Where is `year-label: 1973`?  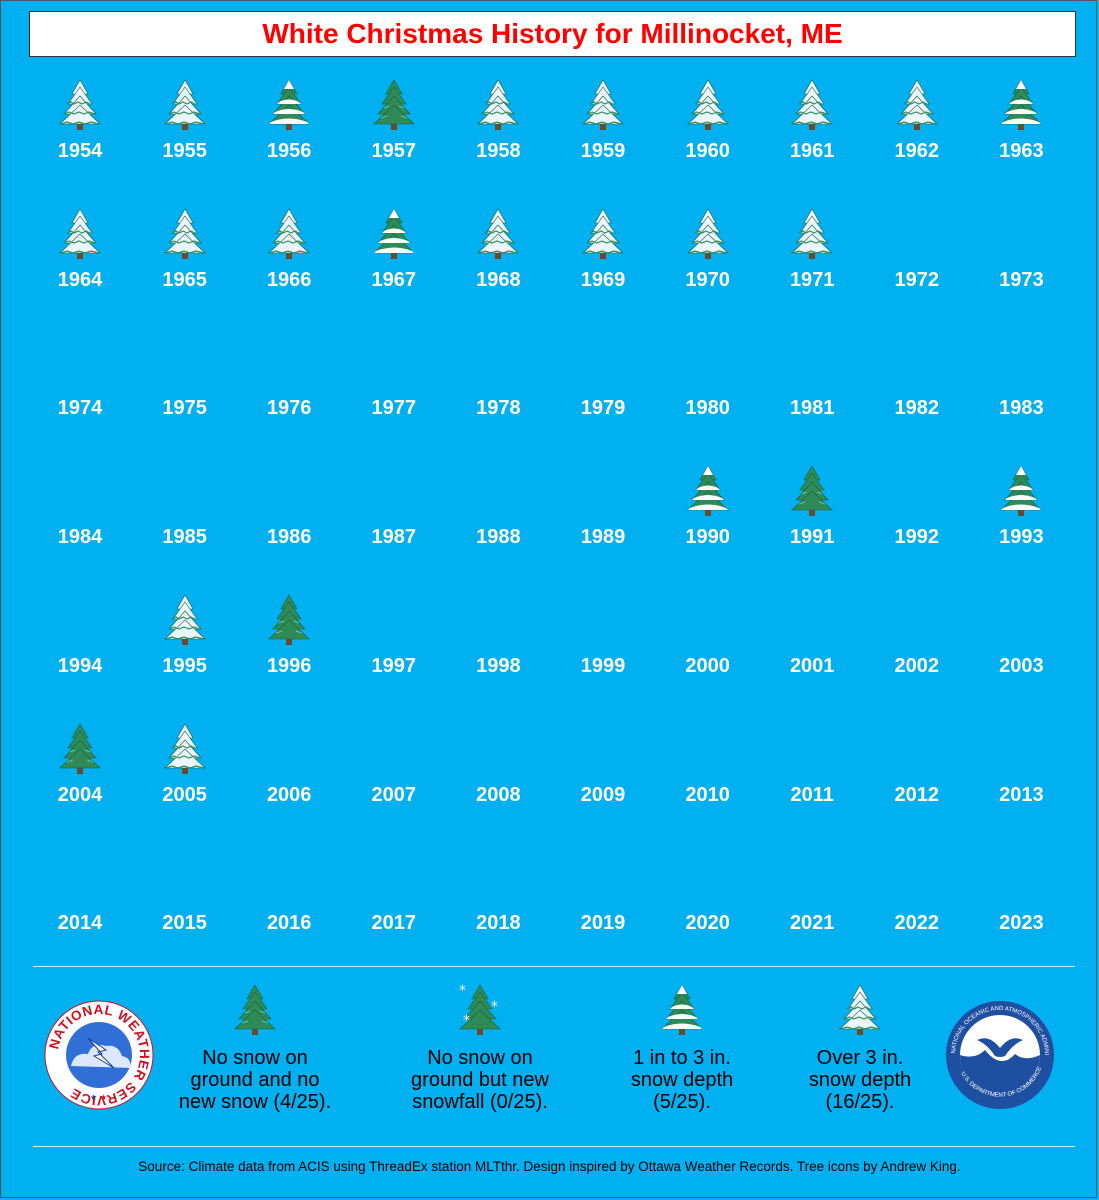
year-label: 1973 is located at coordinates (1021, 279).